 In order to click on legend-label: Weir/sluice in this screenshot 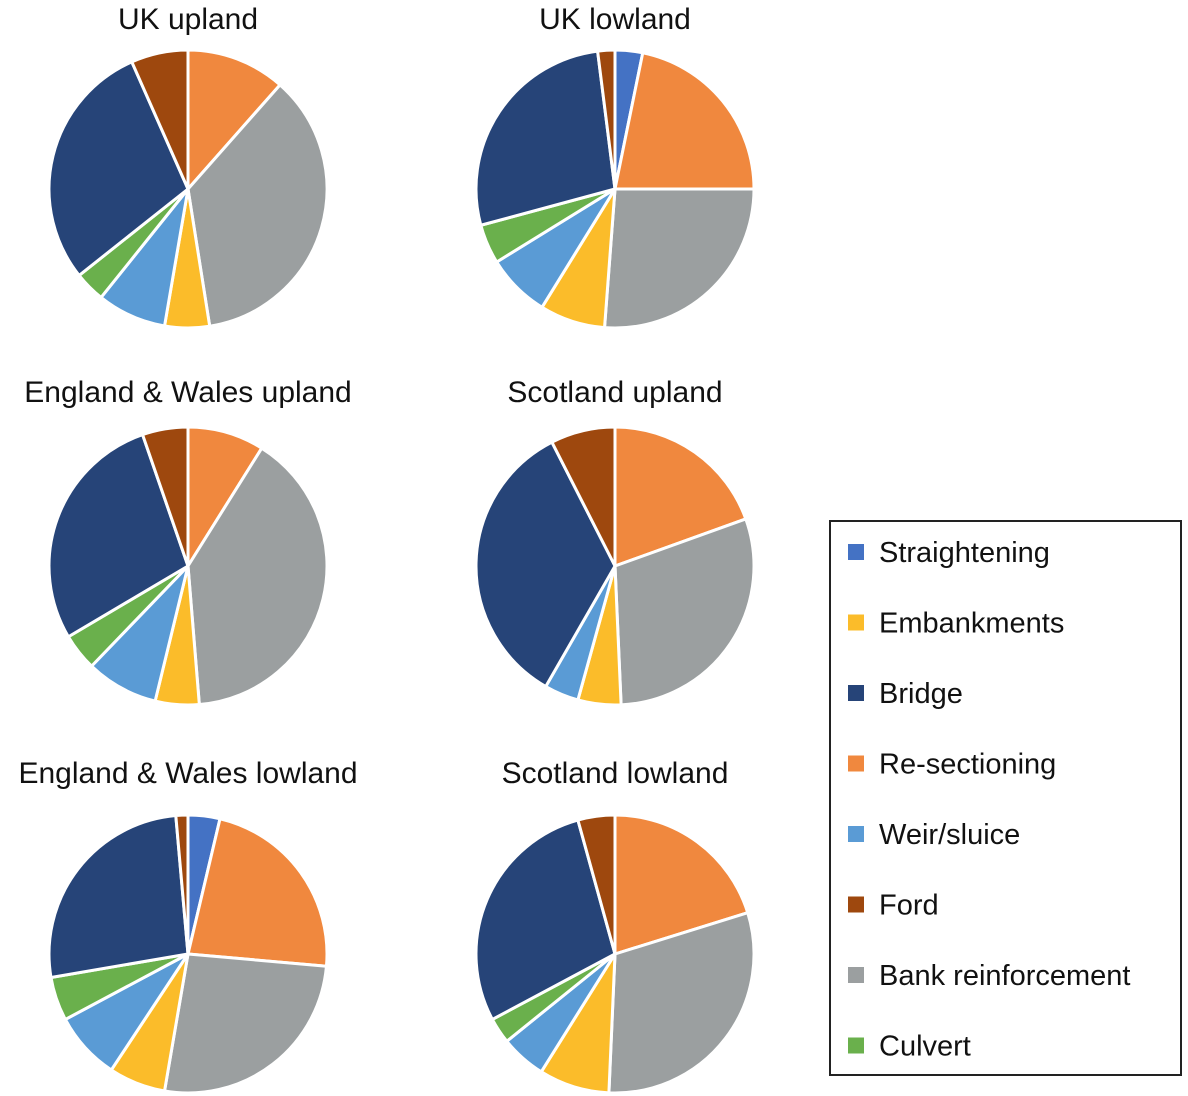, I will do `click(949, 835)`.